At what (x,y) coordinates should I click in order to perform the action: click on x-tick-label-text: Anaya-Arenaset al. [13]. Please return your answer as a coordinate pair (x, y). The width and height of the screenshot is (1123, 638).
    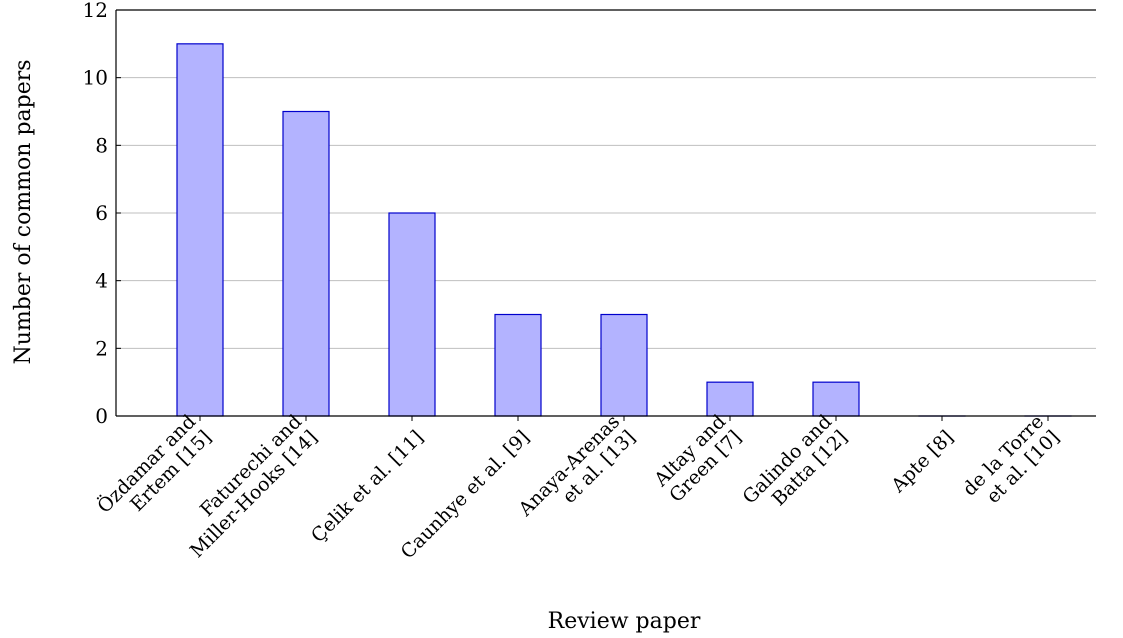
    Looking at the image, I should click on (577, 474).